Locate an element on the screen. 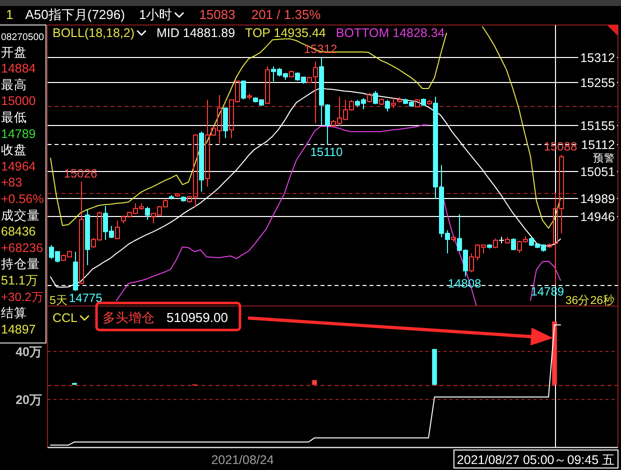 The image size is (621, 470). text: 最高 is located at coordinates (14, 84).